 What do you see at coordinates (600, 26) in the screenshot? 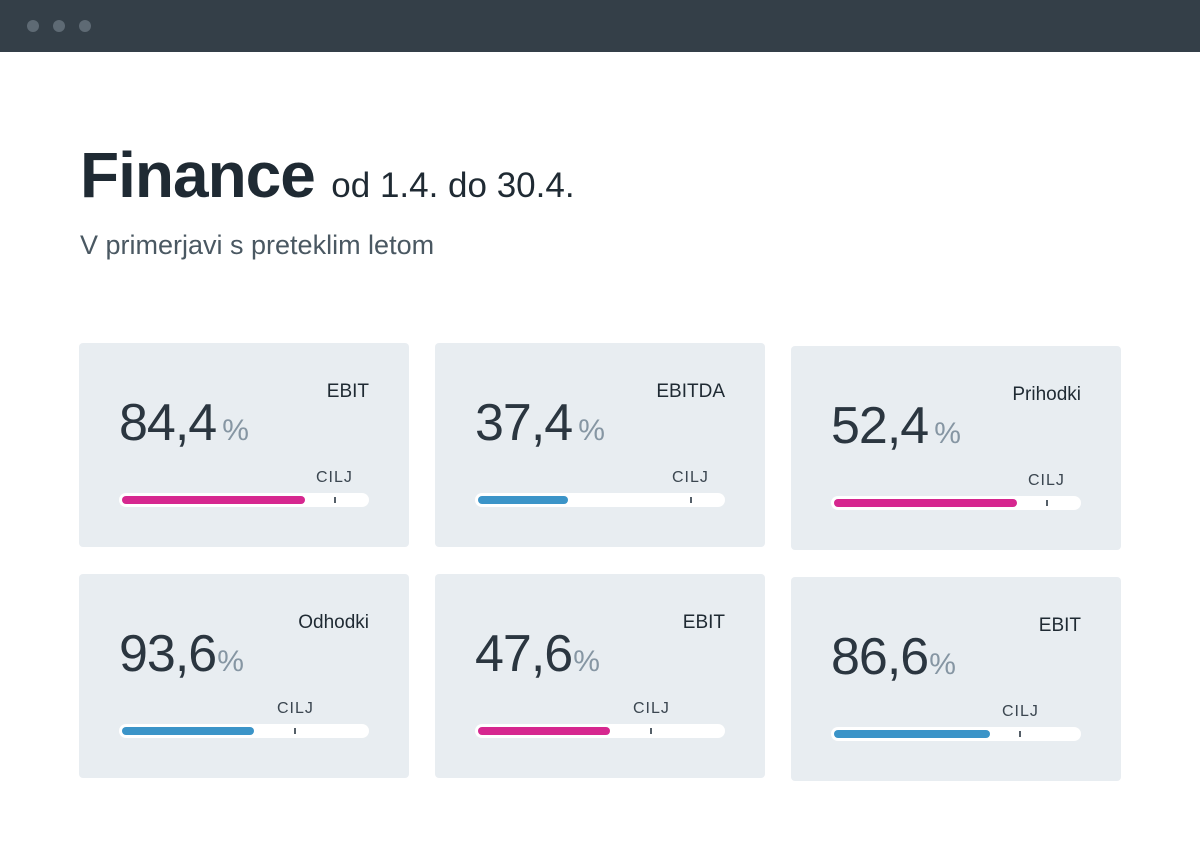
I see `window-titlebar` at bounding box center [600, 26].